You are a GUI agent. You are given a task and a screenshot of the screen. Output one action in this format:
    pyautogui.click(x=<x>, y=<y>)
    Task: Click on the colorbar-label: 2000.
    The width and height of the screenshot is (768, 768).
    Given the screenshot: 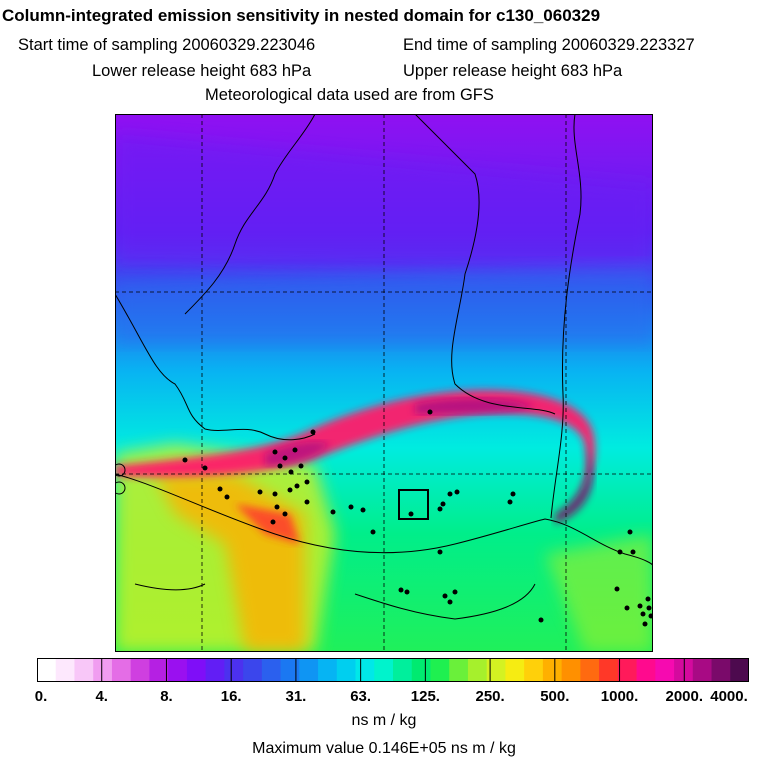 What is the action you would take?
    pyautogui.click(x=684, y=696)
    